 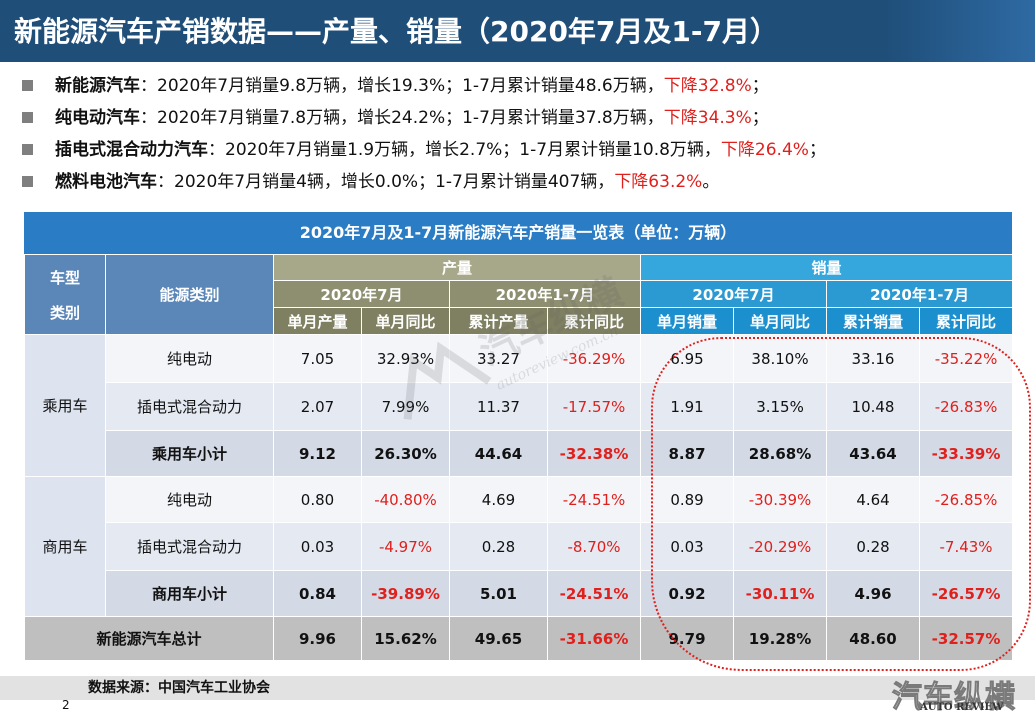 I want to click on value-cell: 7.99%, so click(x=405, y=406).